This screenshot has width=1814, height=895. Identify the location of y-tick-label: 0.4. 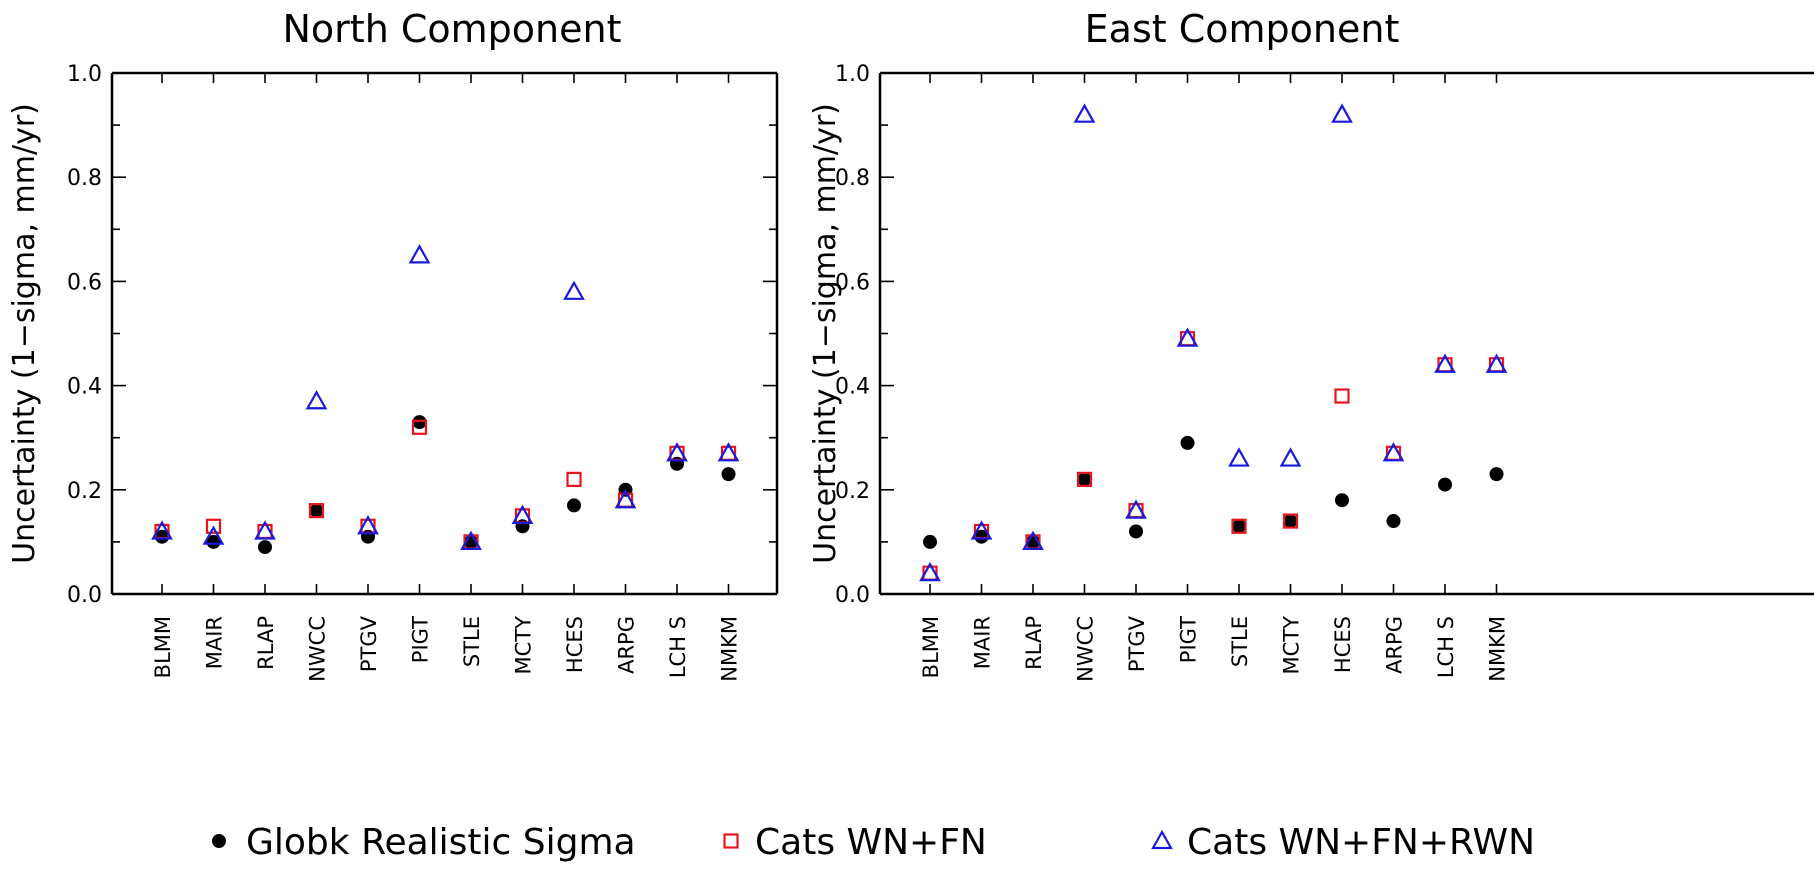
(84, 387).